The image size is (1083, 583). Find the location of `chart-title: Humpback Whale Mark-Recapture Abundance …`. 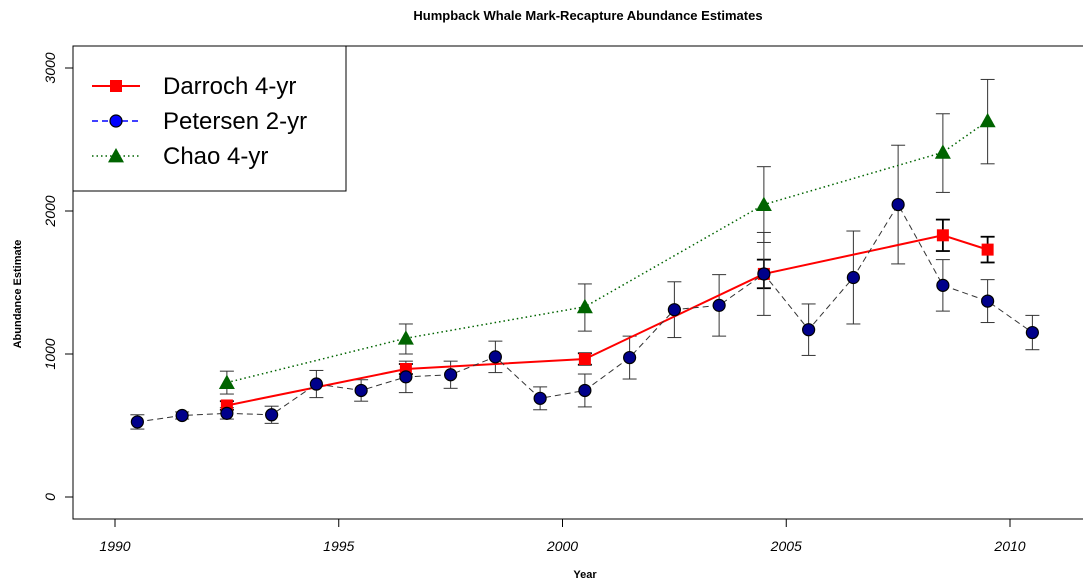

chart-title: Humpback Whale Mark-Recapture Abundance … is located at coordinates (587, 15).